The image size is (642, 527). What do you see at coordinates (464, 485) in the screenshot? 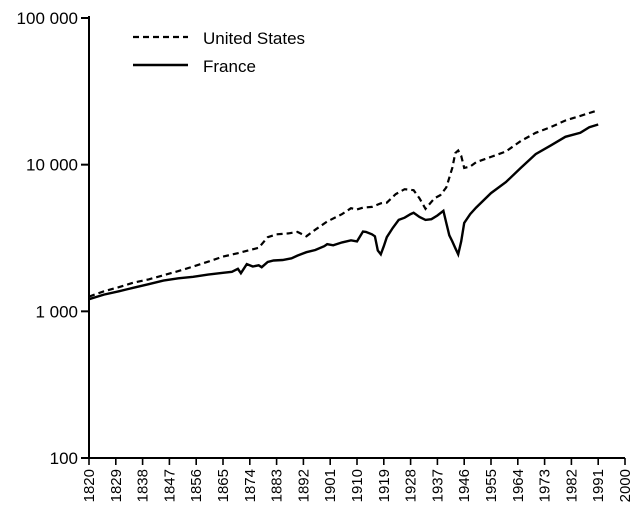
I see `x-tick-label: 1946` at bounding box center [464, 485].